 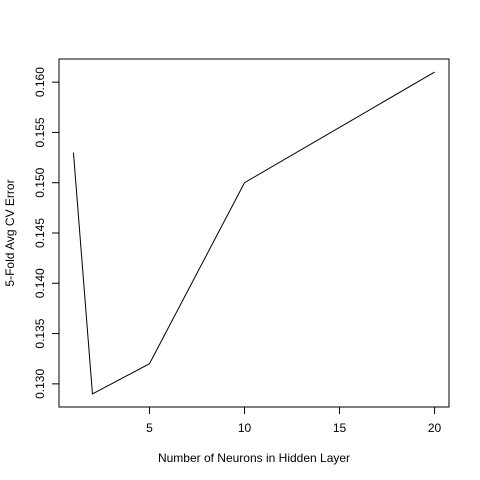 I want to click on y-tick-label: 0.135, so click(x=40, y=333).